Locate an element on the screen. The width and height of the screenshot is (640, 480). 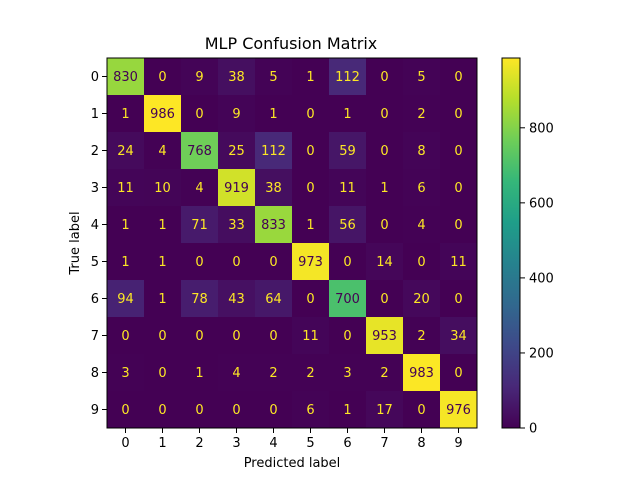
y-tick-label: 6 is located at coordinates (95, 299).